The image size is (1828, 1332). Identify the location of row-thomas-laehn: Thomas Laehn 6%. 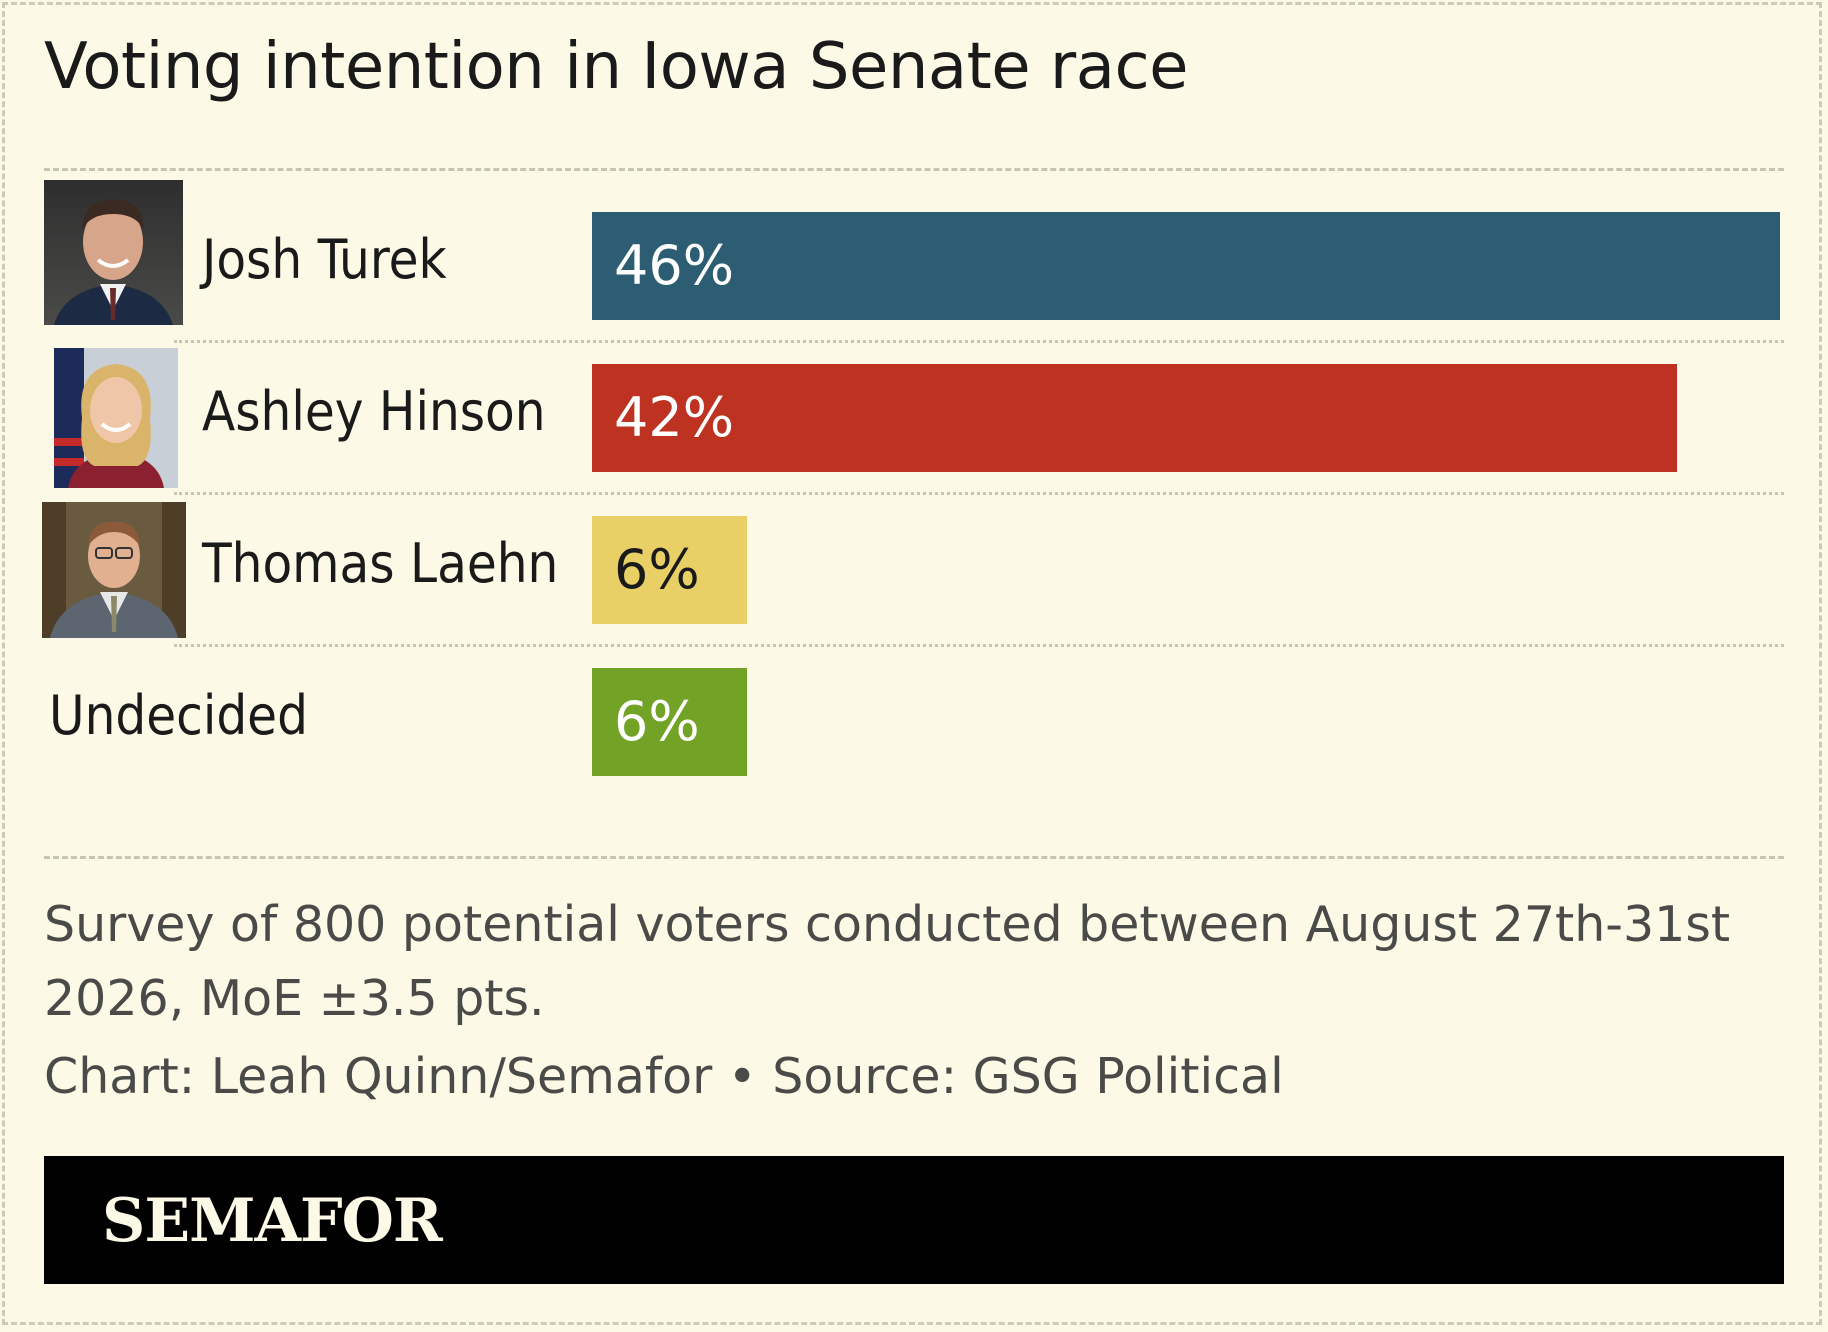
(914, 560).